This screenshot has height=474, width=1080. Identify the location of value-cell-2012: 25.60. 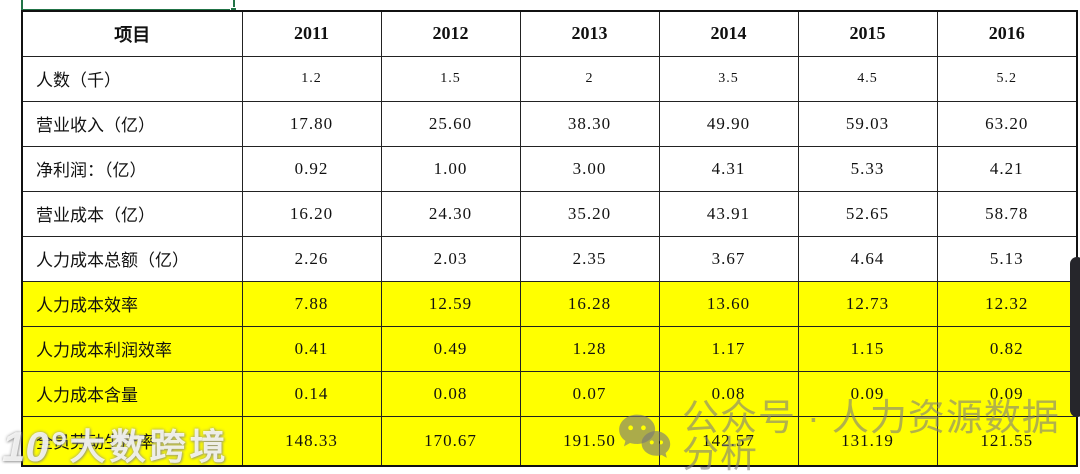
(450, 123).